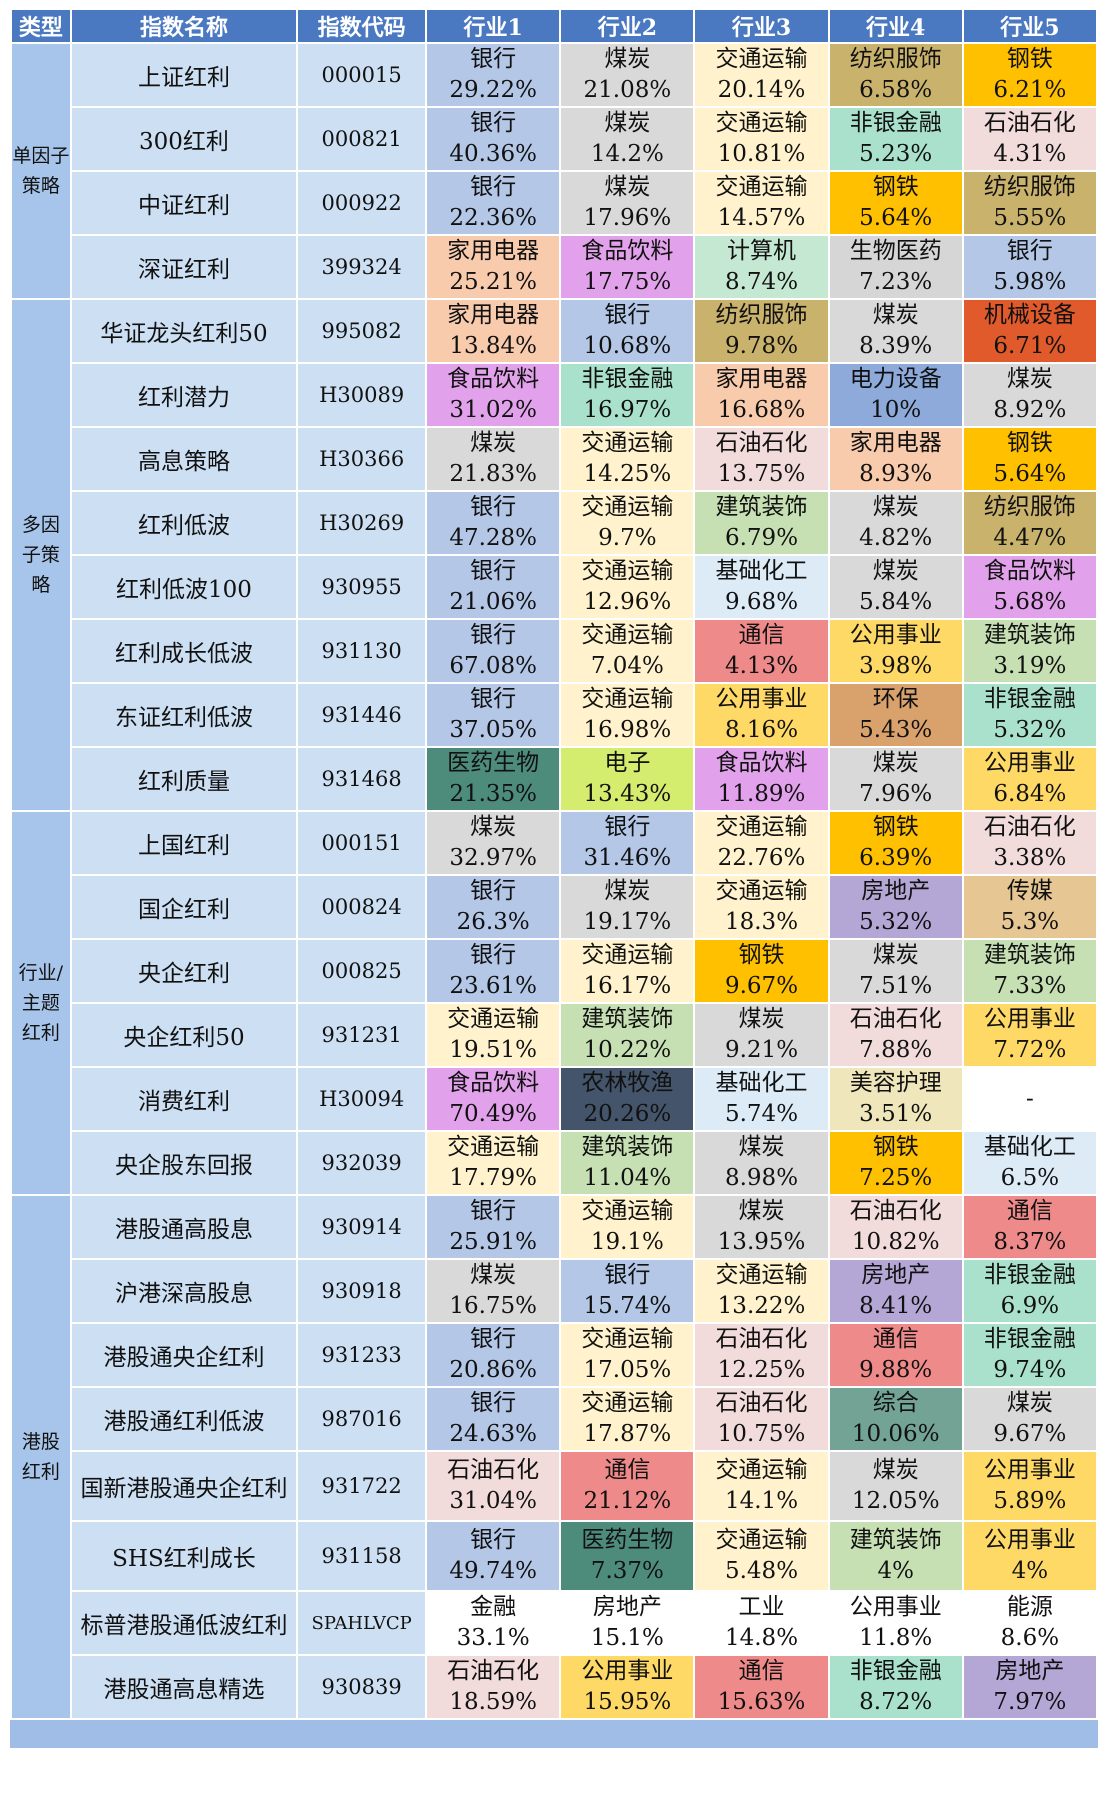 The height and width of the screenshot is (1795, 1107). I want to click on industry-weight: 14.1%, so click(761, 1501).